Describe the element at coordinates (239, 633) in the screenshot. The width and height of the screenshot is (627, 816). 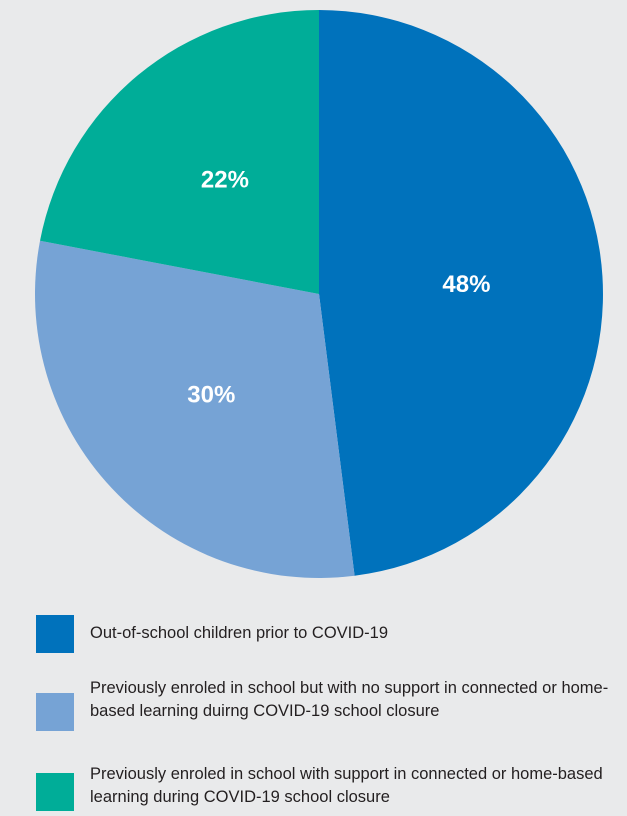
I see `legend-label-out-of-school: Out-of-school children prior to COVID-19` at that location.